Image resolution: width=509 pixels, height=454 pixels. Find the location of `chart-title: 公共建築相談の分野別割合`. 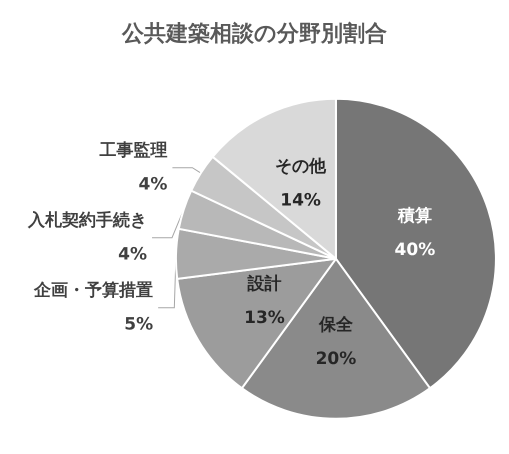

chart-title: 公共建築相談の分野別割合 is located at coordinates (254, 34).